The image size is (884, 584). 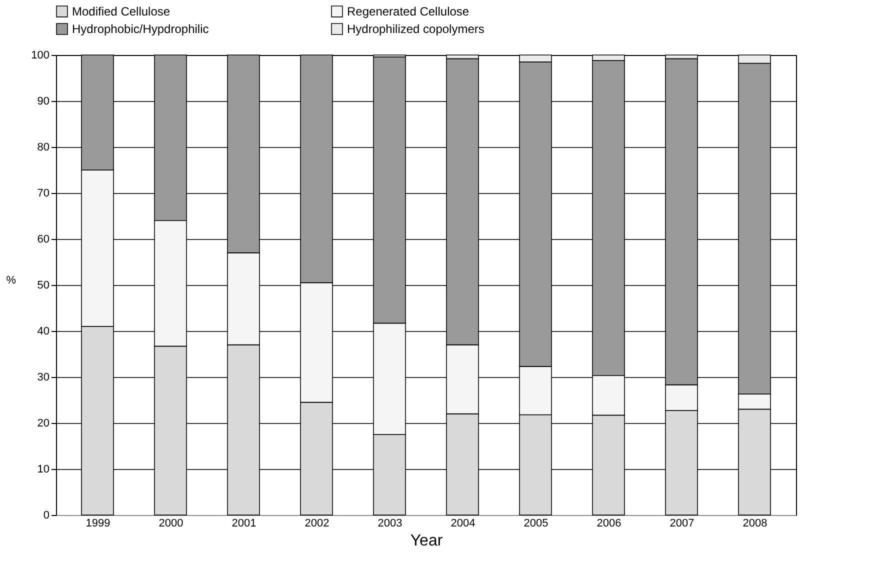 What do you see at coordinates (536, 524) in the screenshot?
I see `x-tick-label: 2005` at bounding box center [536, 524].